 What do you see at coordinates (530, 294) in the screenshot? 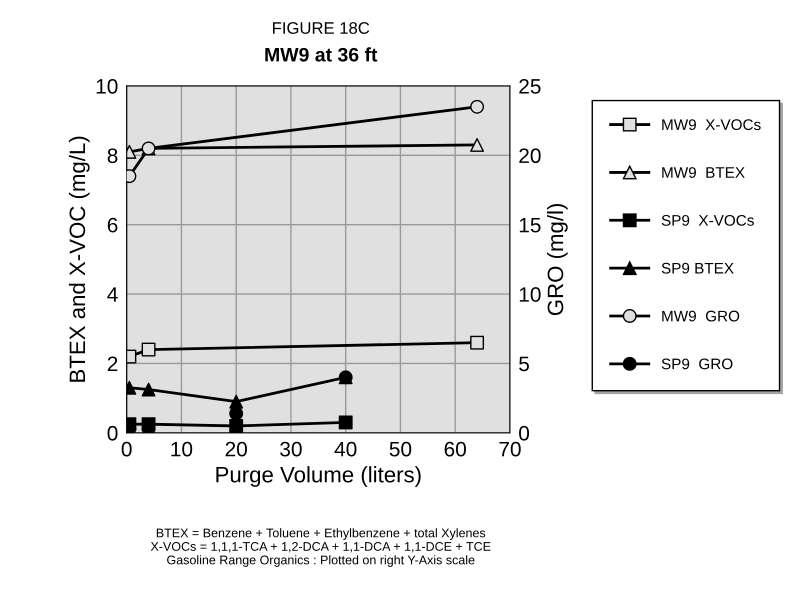
I see `y2-tick-label: 10` at bounding box center [530, 294].